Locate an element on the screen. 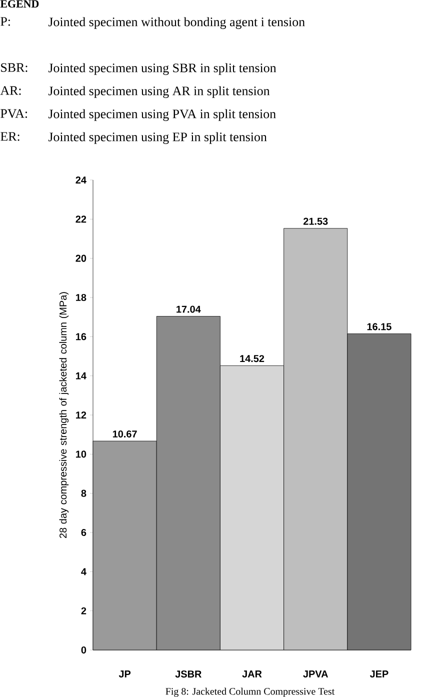 Image resolution: width=429 pixels, height=697 pixels. y-tick-label: 20 is located at coordinates (81, 258).